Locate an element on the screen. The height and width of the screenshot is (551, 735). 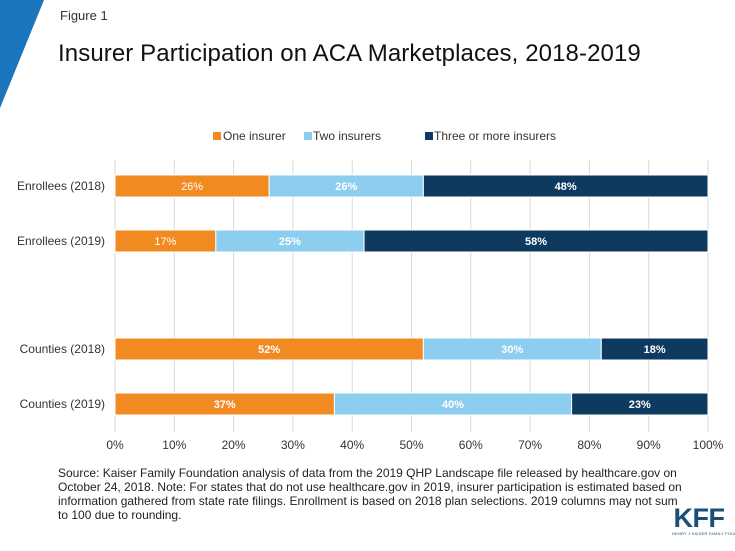
data-label: 17% is located at coordinates (165, 242).